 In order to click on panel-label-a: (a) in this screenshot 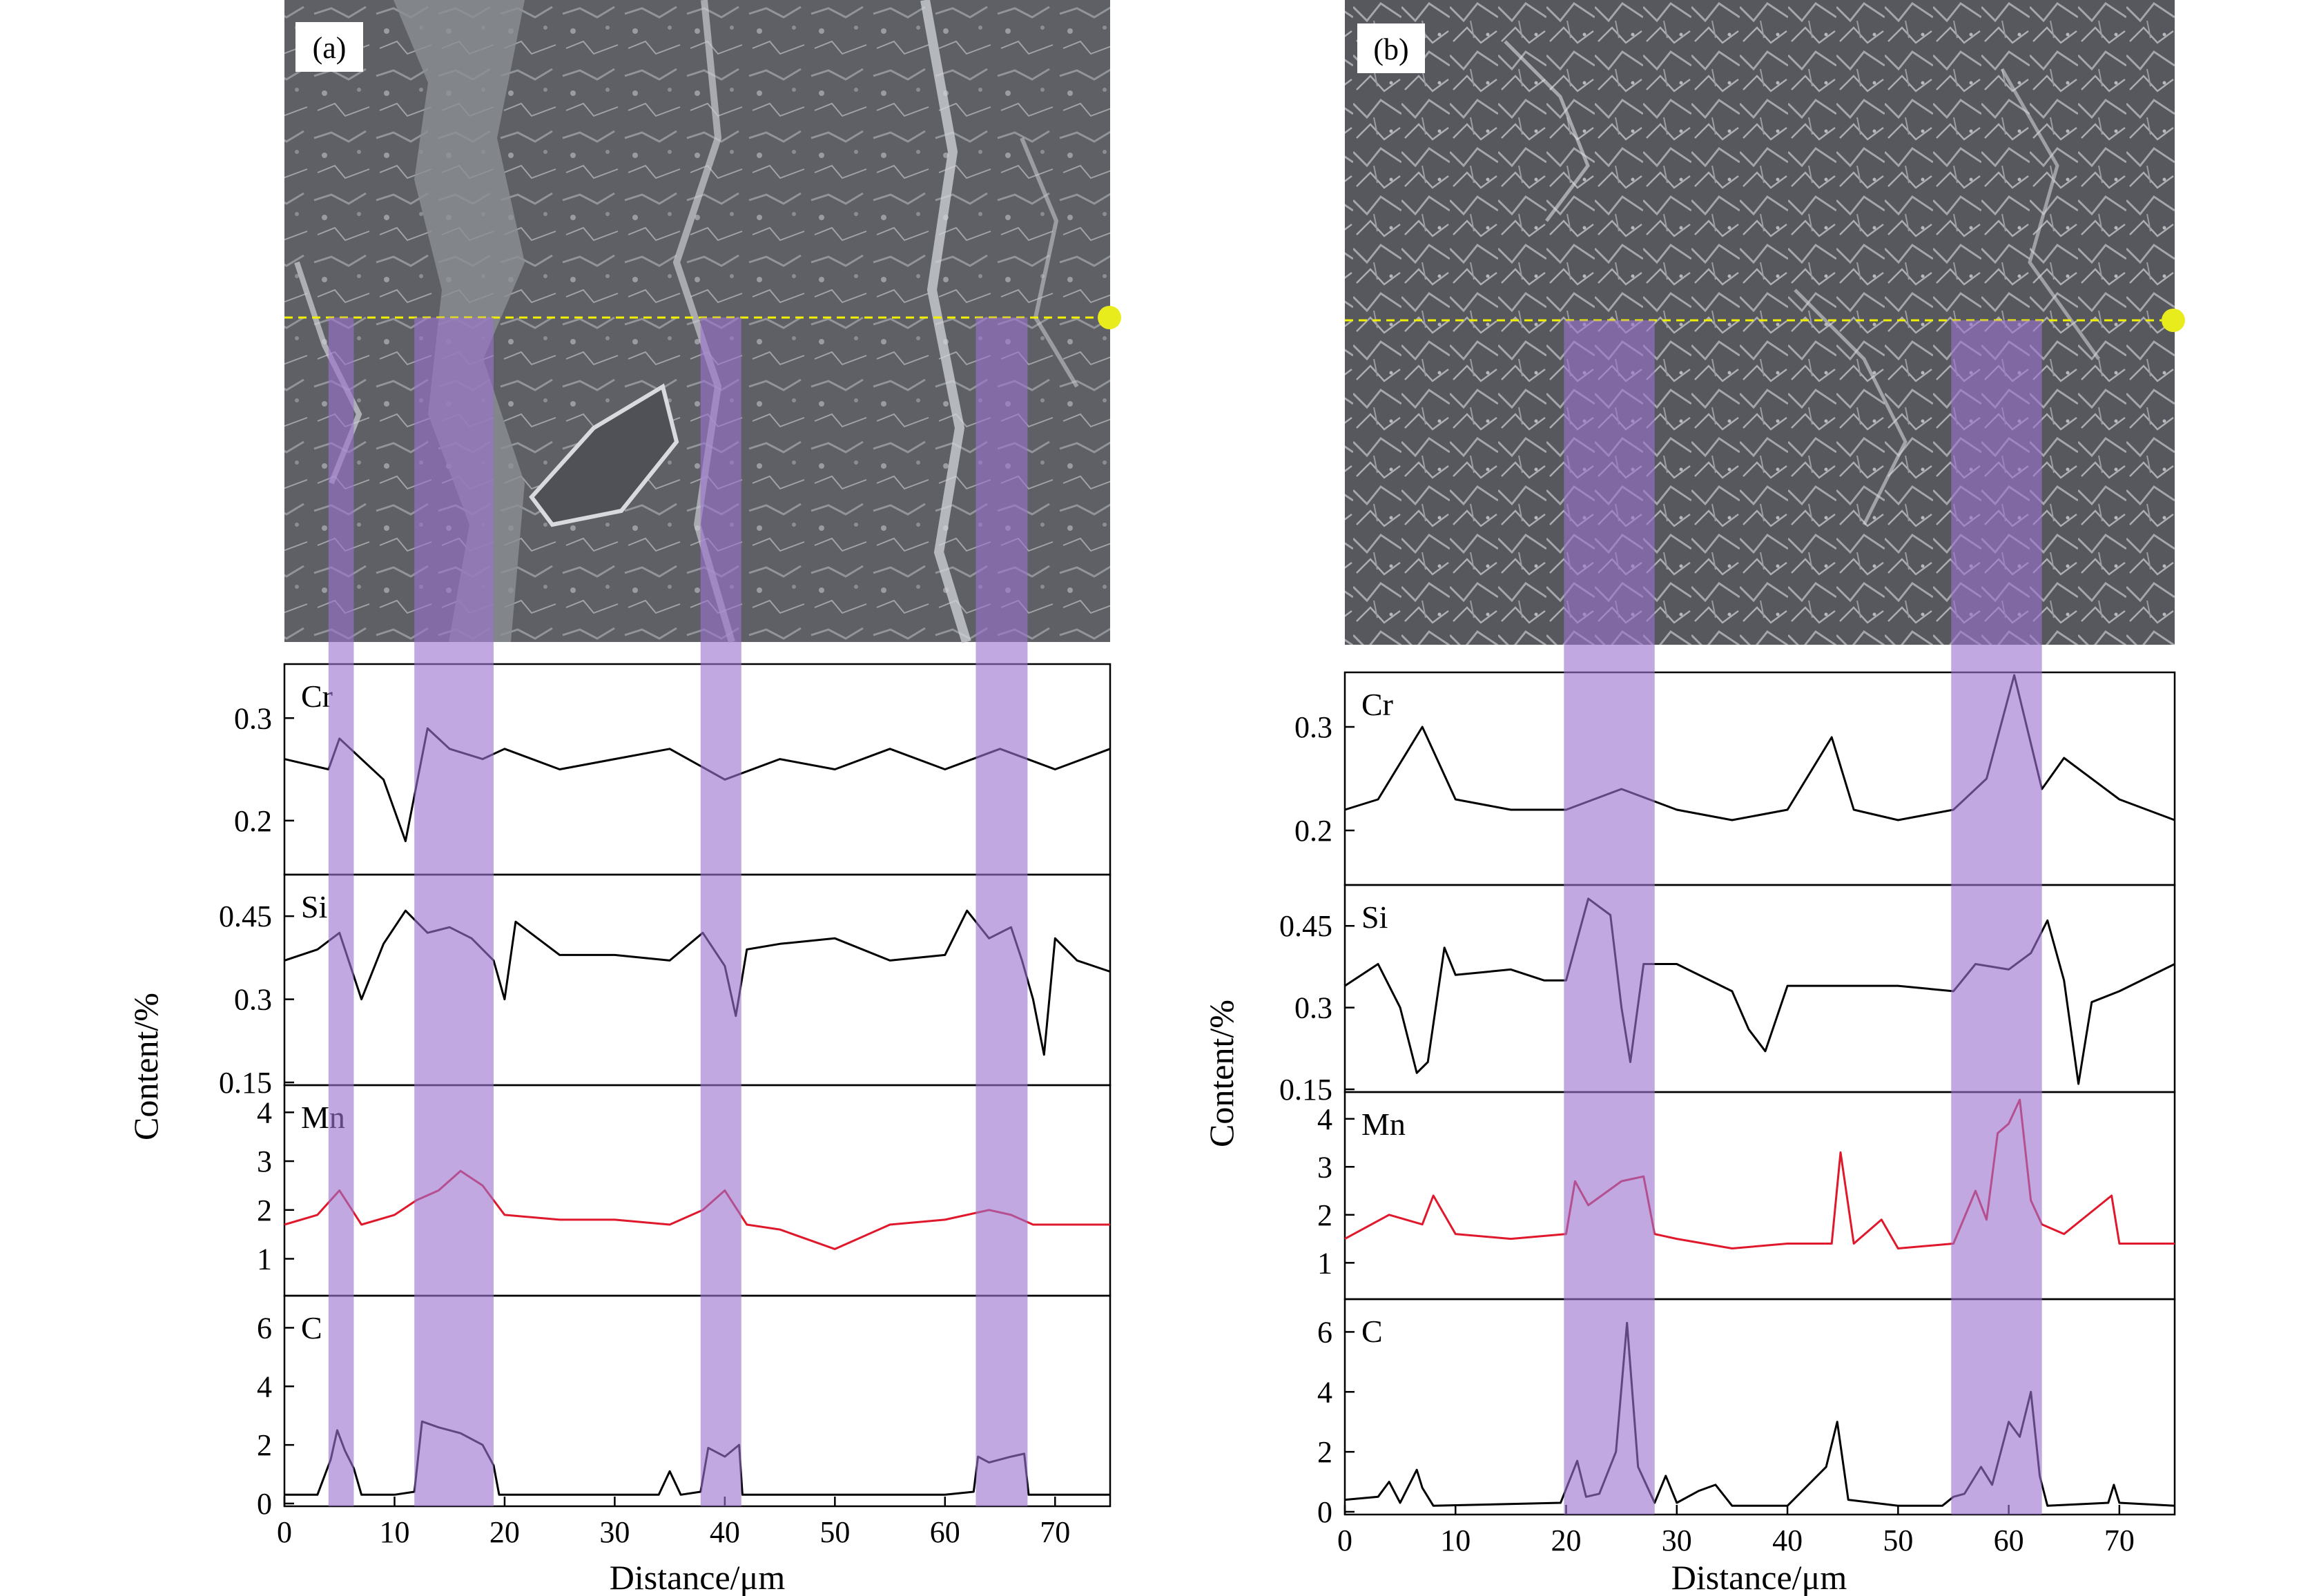, I will do `click(329, 47)`.